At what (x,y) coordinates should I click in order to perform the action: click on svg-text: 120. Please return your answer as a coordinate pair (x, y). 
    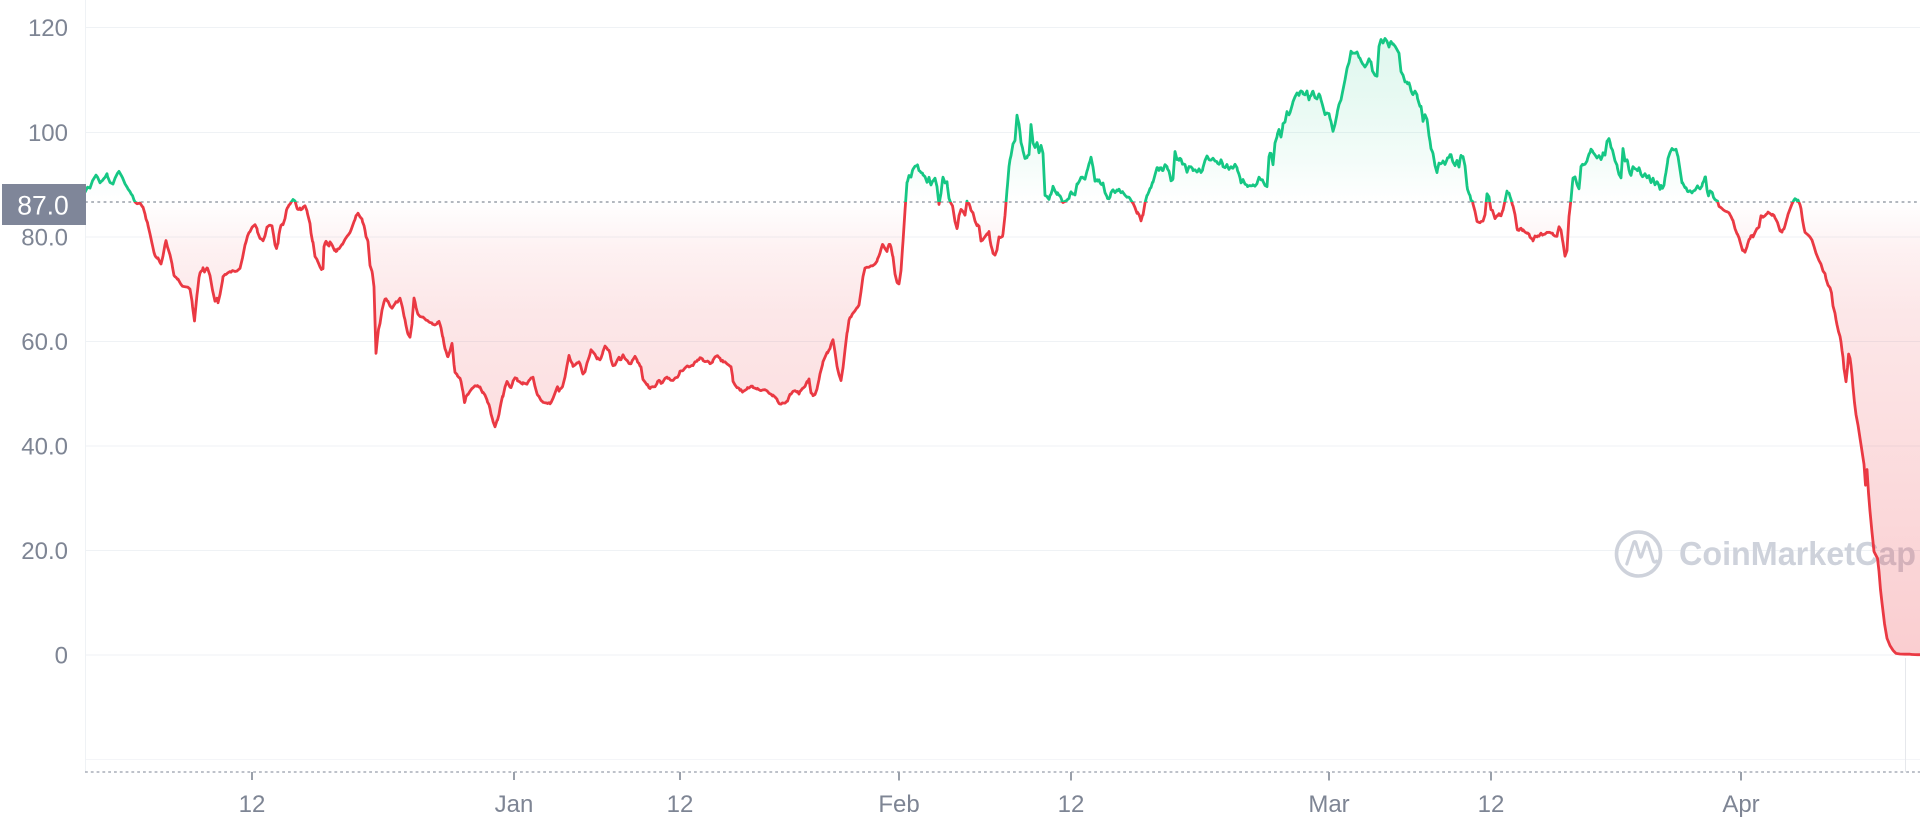
    Looking at the image, I should click on (48, 28).